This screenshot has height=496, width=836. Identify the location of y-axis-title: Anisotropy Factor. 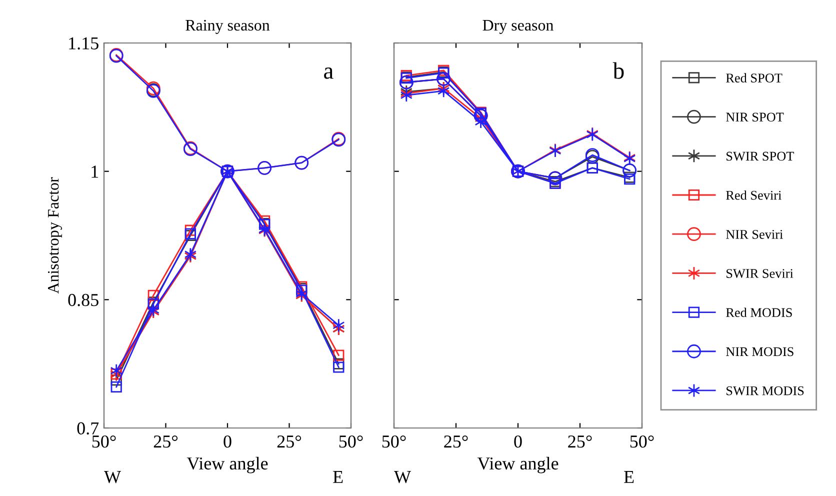
(55, 235).